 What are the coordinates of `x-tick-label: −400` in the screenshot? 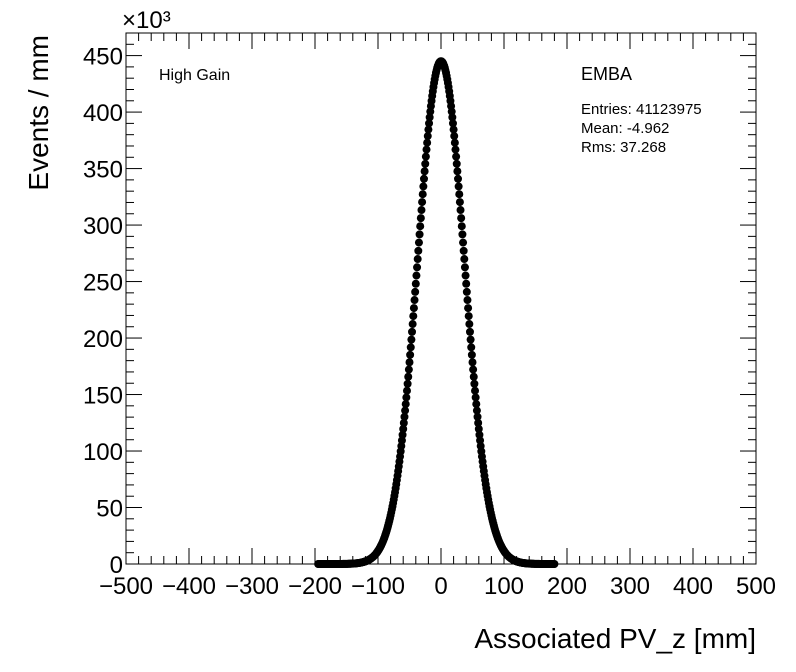 It's located at (189, 586).